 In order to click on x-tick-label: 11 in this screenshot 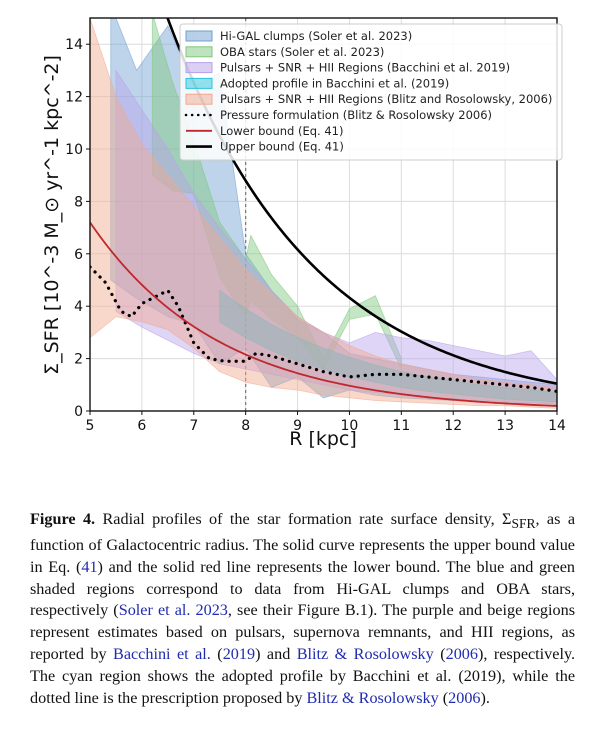, I will do `click(401, 426)`.